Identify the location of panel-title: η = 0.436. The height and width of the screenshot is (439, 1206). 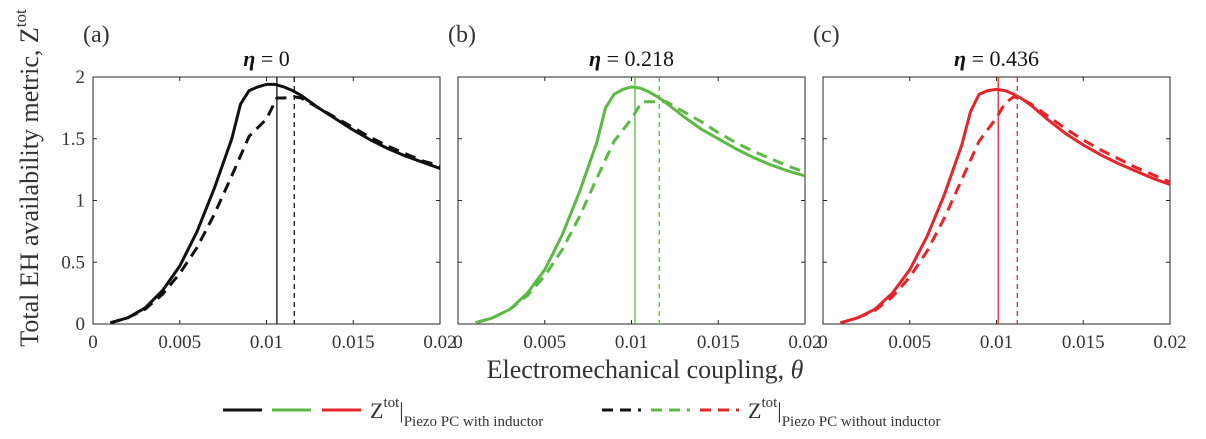
(996, 58).